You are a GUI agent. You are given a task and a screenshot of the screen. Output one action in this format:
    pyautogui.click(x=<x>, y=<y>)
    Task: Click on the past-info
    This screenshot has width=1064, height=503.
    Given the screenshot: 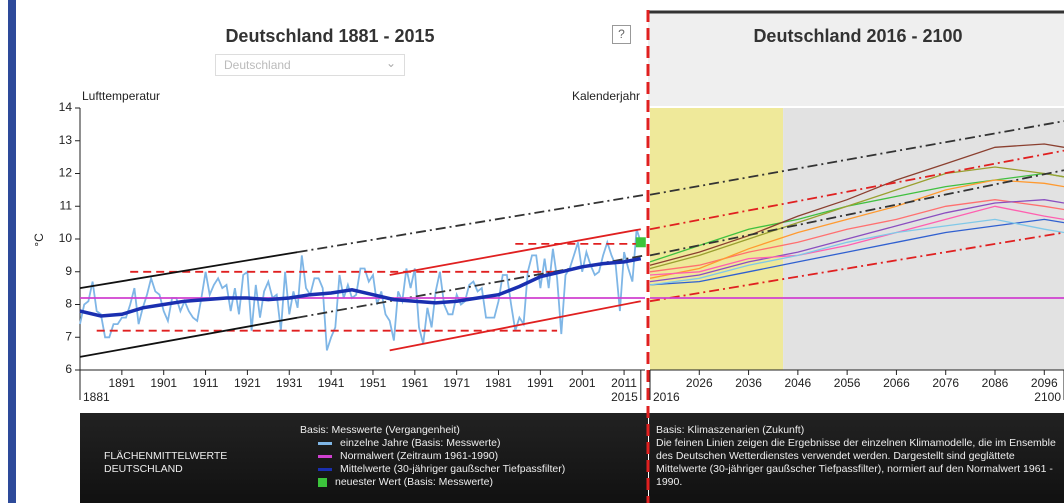 What is the action you would take?
    pyautogui.click(x=364, y=458)
    